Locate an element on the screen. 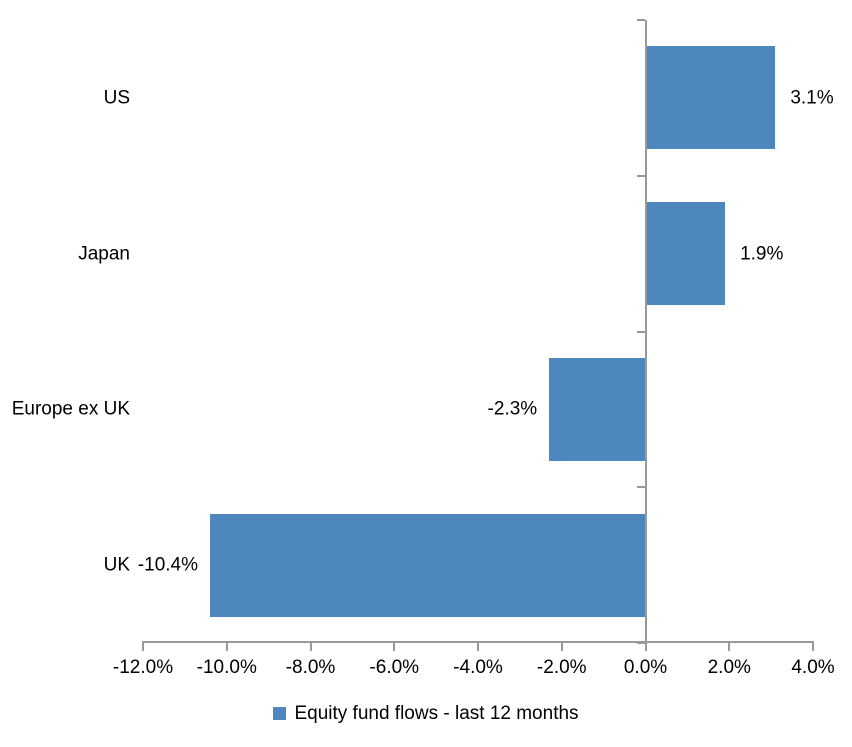  data-label-uk: -10.4% is located at coordinates (167, 565).